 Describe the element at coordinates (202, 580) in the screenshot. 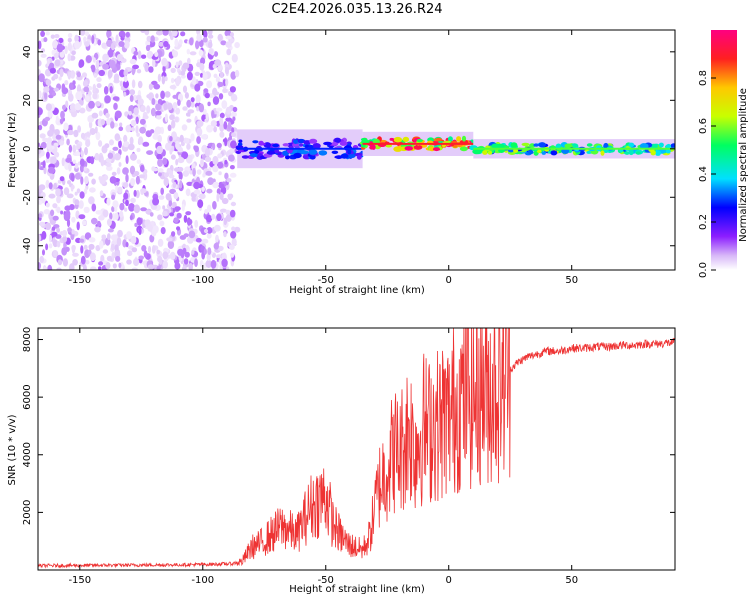

I see `snr-x-tick-label: -100` at that location.